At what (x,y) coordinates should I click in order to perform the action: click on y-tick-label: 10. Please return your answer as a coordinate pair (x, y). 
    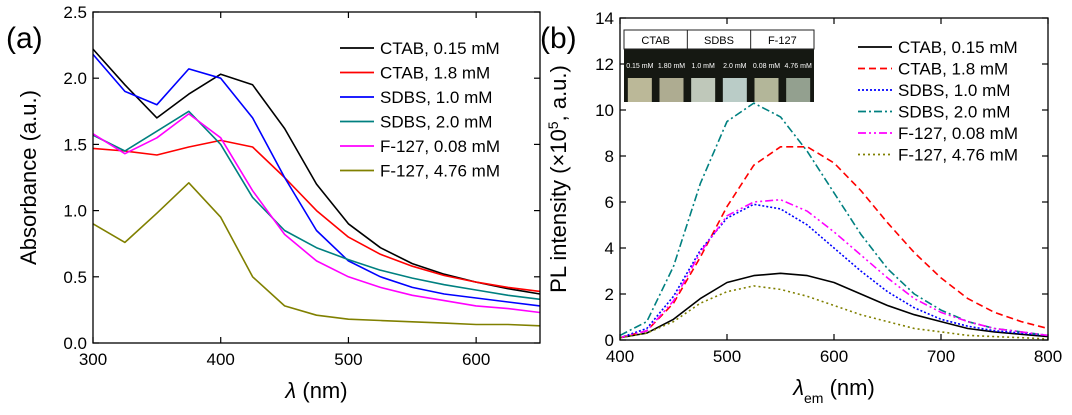
    Looking at the image, I should click on (604, 110).